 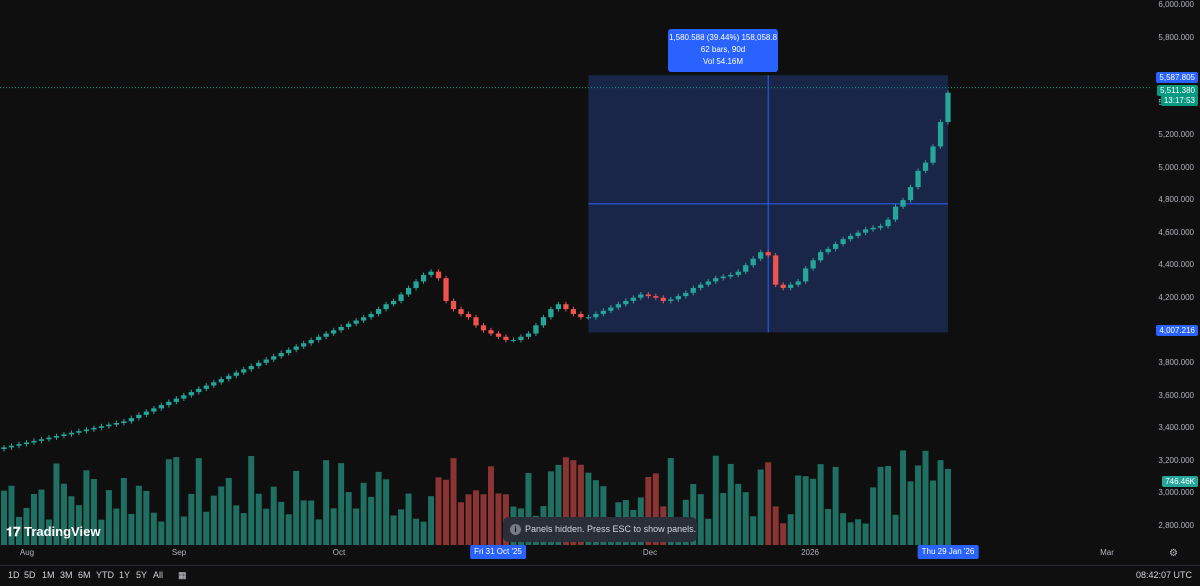 I want to click on range-5y-button: 5Y, so click(x=142, y=575).